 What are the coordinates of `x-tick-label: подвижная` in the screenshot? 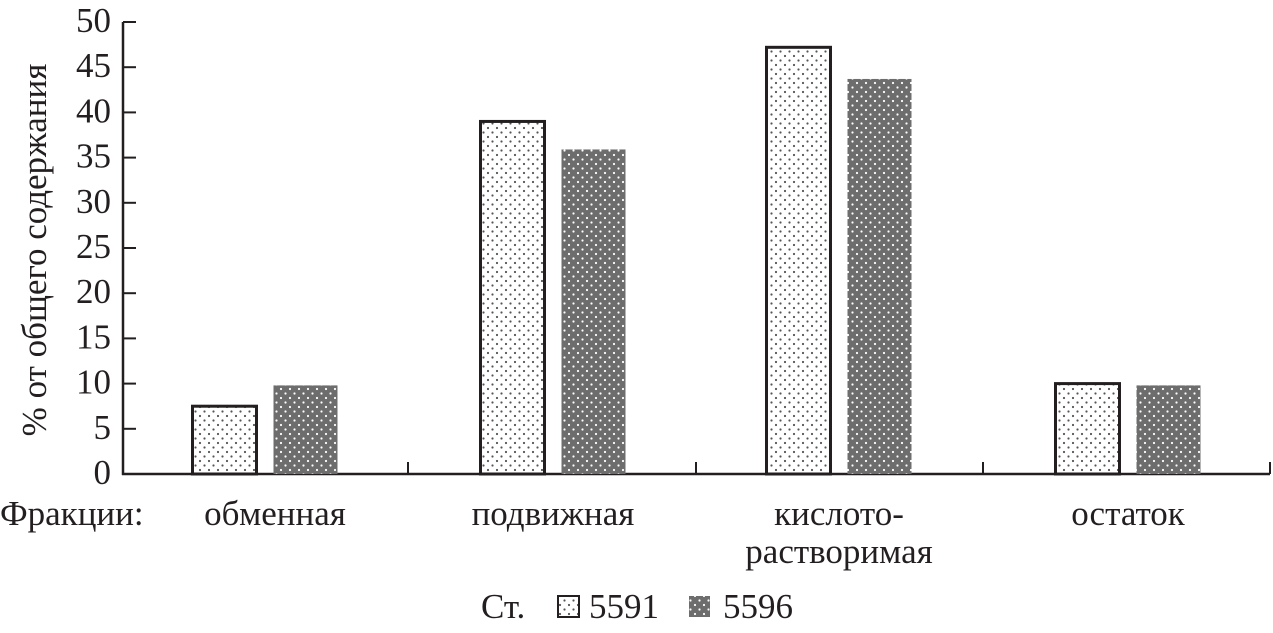 It's located at (553, 513).